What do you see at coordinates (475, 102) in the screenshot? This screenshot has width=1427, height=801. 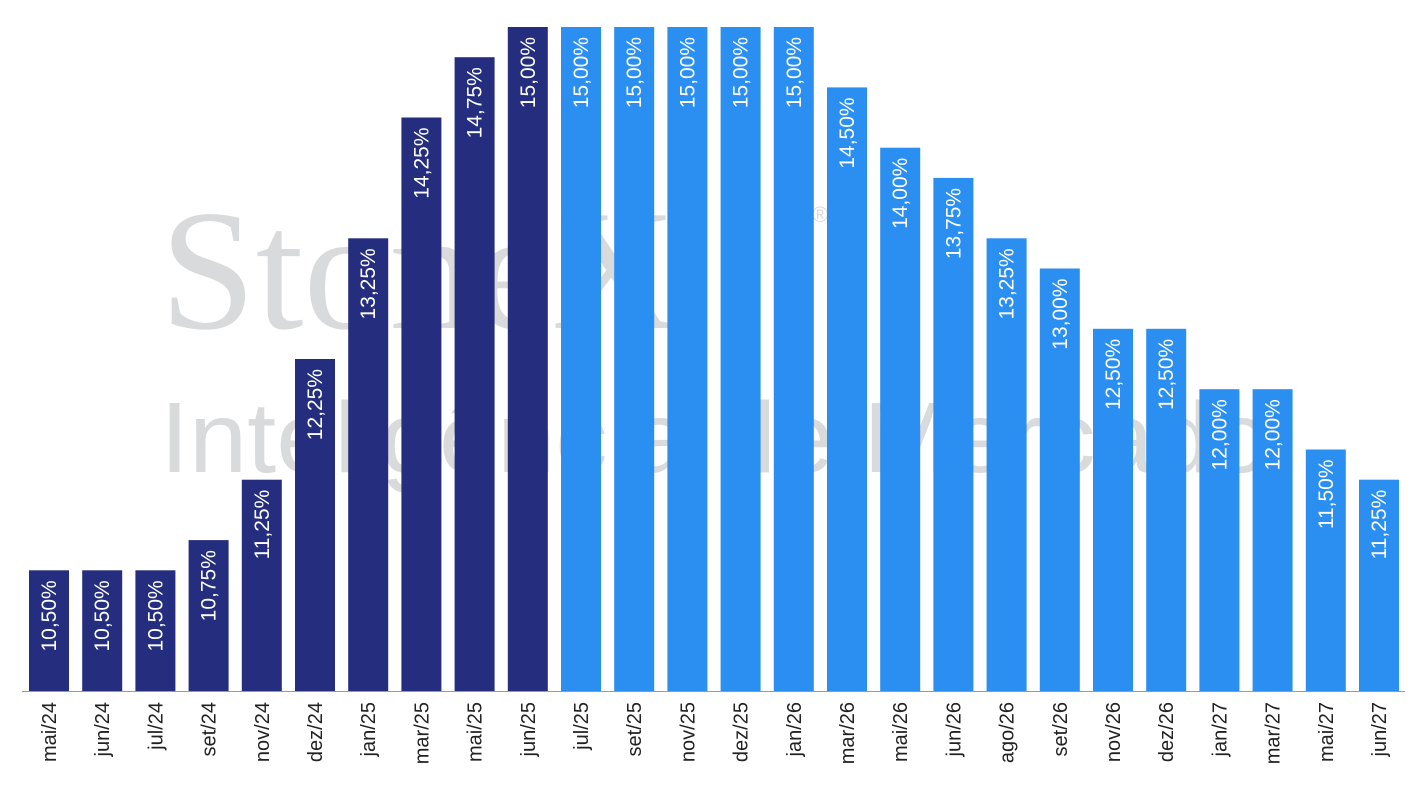 I see `bar-value-label: 14,75%` at bounding box center [475, 102].